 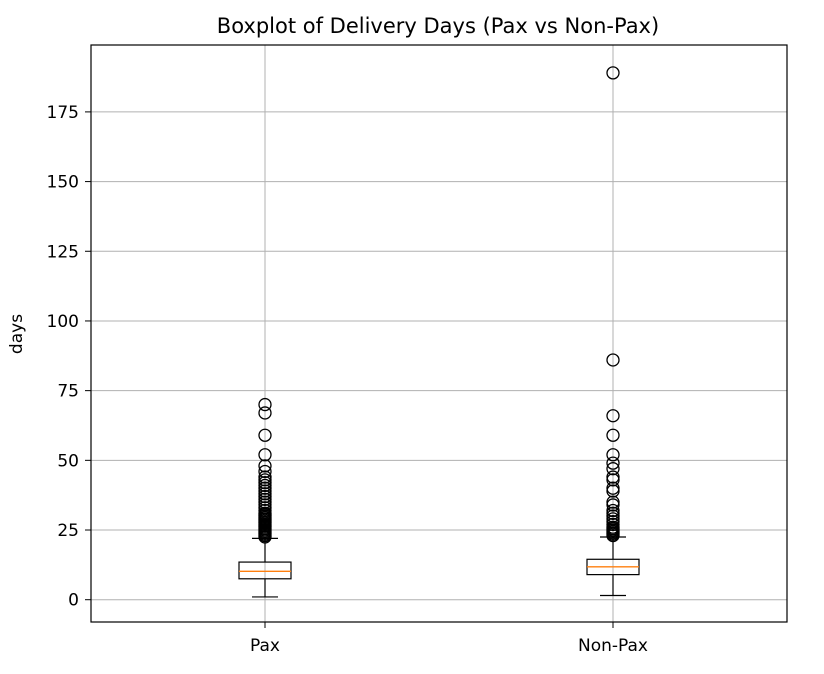 I want to click on y-tick-label: 150, so click(x=63, y=183).